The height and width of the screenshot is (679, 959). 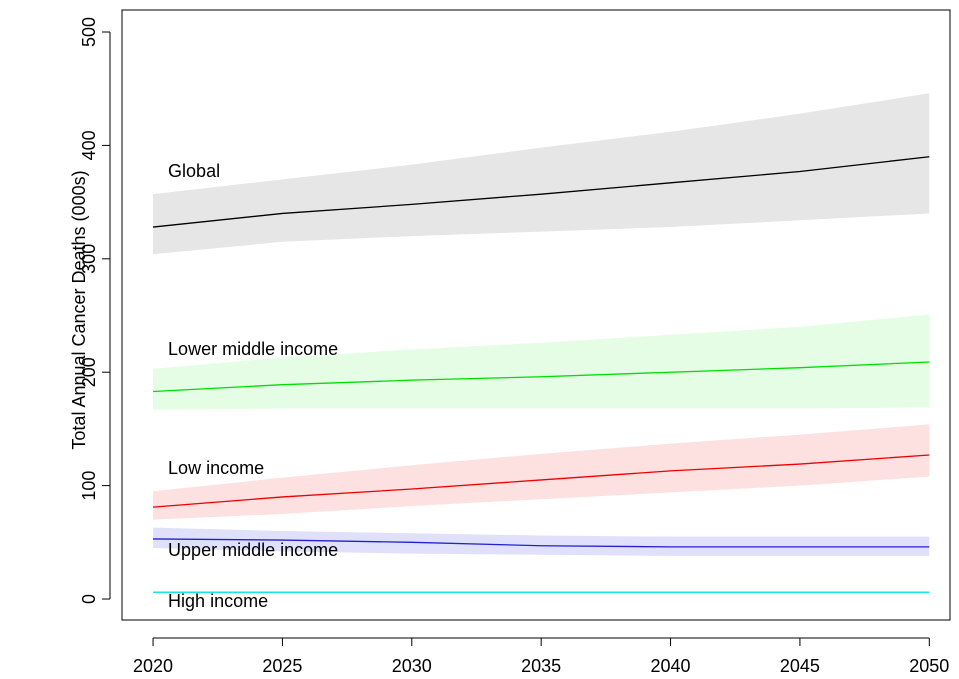 What do you see at coordinates (194, 171) in the screenshot?
I see `series-label: Global` at bounding box center [194, 171].